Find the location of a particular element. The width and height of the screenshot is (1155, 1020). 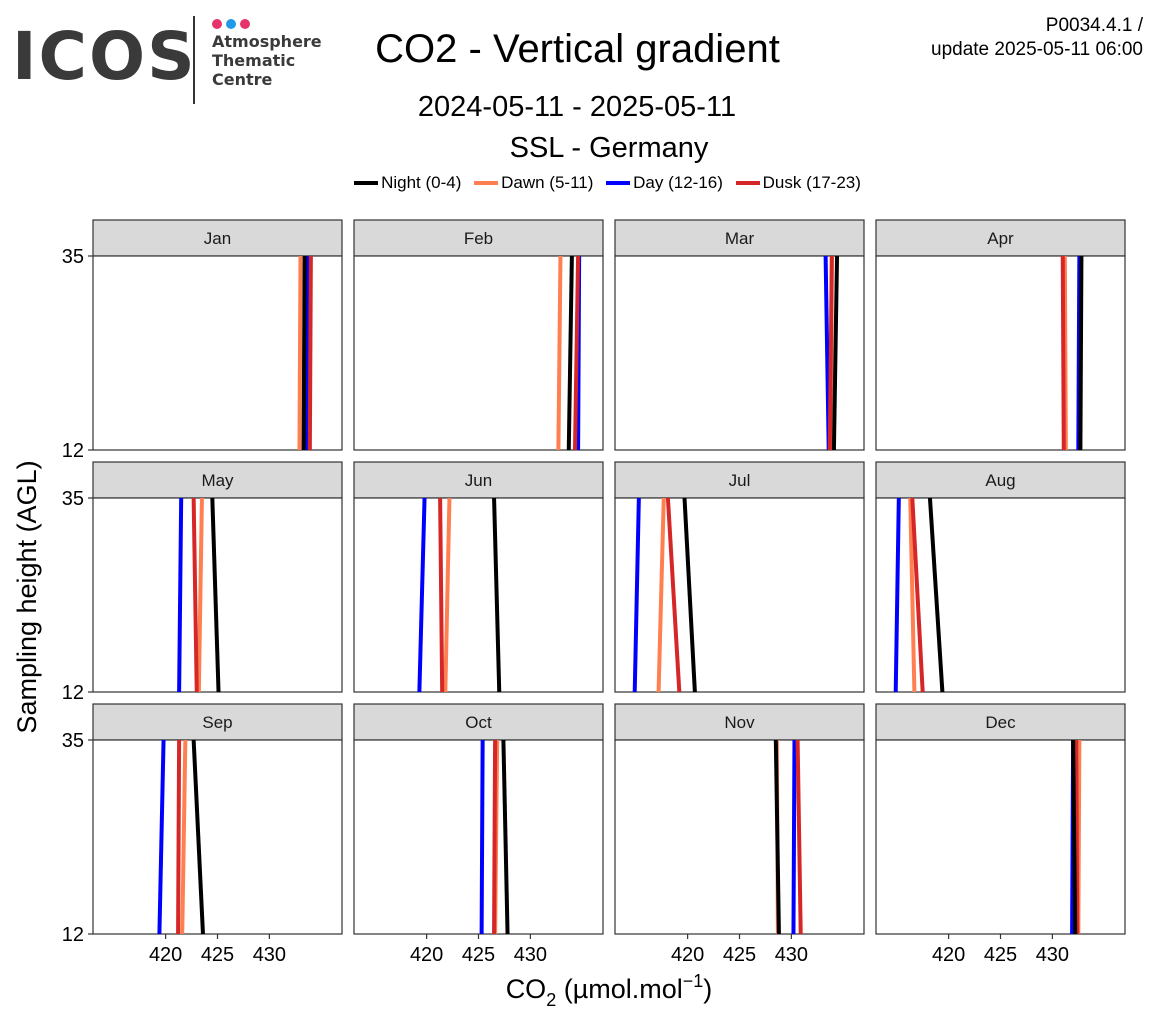

series-line-dawn-may is located at coordinates (200, 595).